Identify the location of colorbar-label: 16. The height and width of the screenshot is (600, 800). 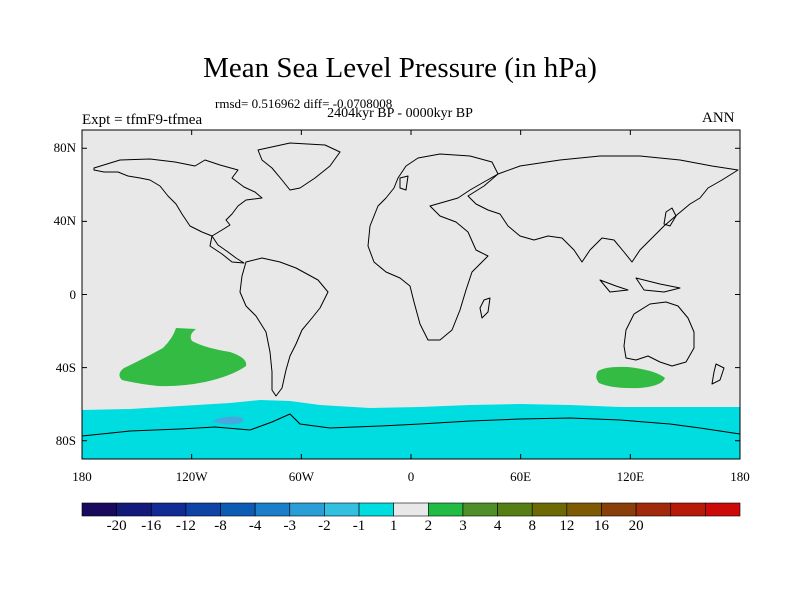
(601, 526).